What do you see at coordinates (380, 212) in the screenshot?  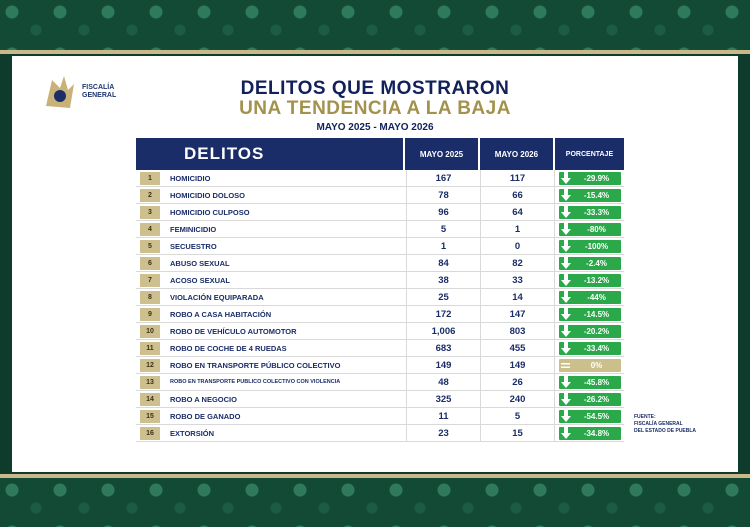 I see `table-row: 3 HOMICIDIO CULPOSO 96 64 -33.3%` at bounding box center [380, 212].